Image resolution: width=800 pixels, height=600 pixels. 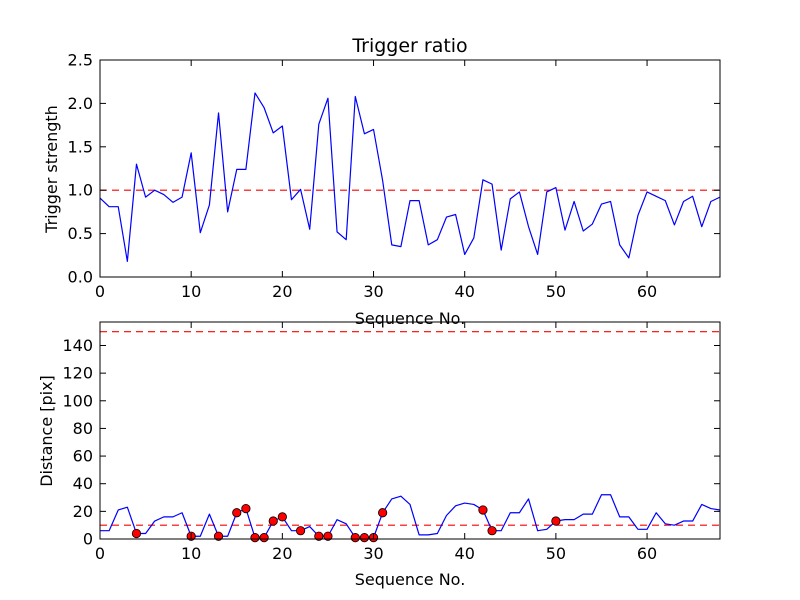 I want to click on 0-top-y-tick-label: 2.0, so click(x=80, y=103).